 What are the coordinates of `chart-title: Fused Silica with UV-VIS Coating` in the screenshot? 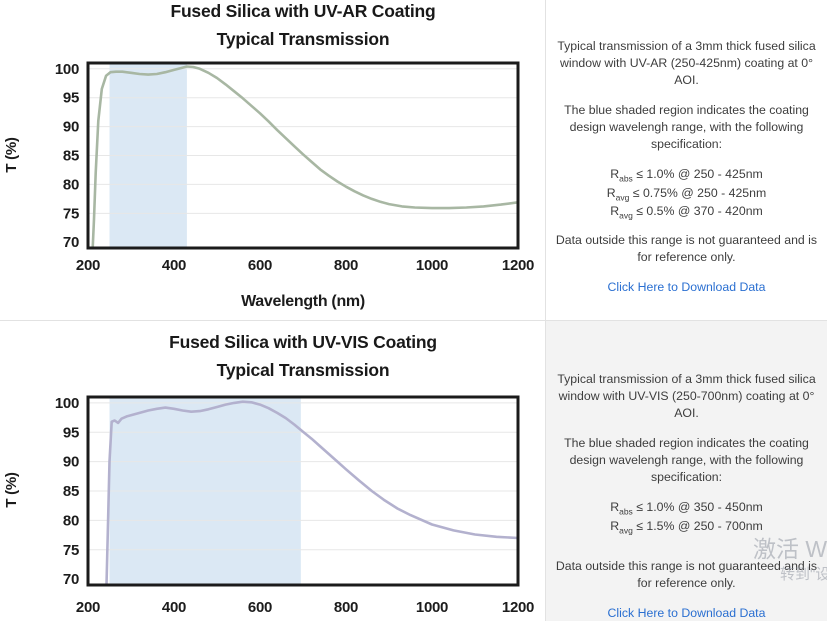 It's located at (303, 342).